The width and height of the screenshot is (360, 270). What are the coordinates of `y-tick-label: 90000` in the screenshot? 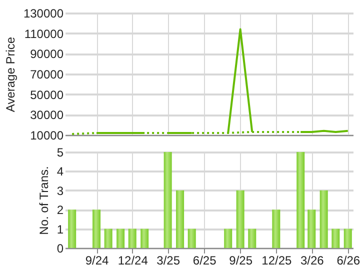 It's located at (47, 54).